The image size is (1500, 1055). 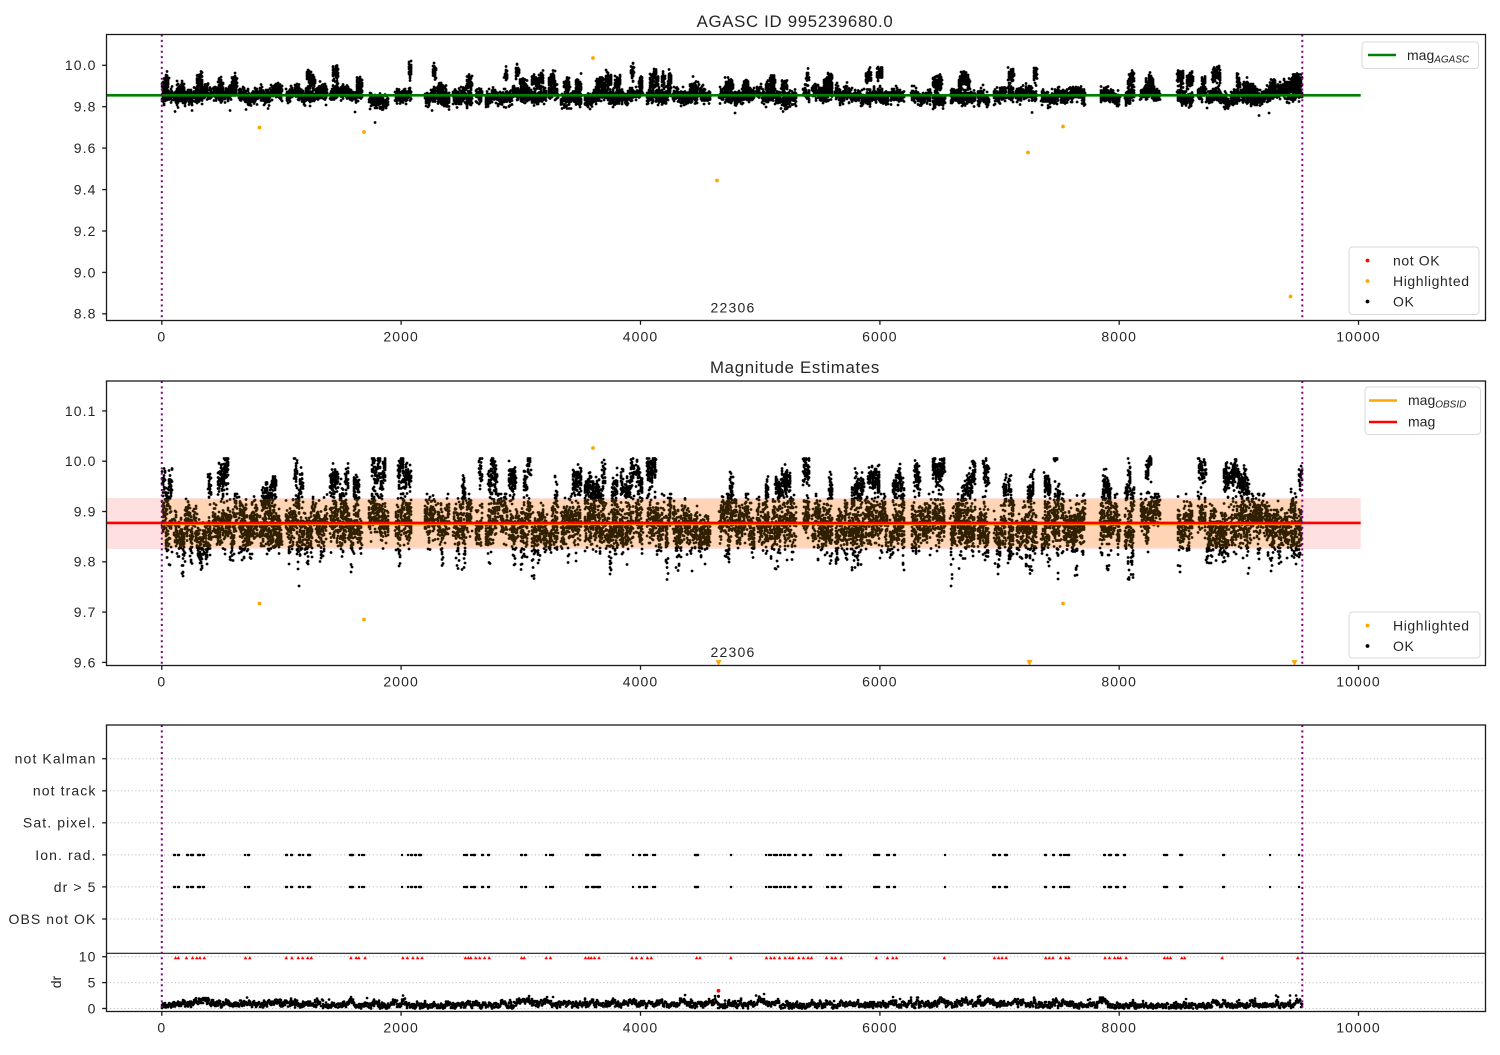 I want to click on svg-text: 9.4, so click(x=85, y=190).